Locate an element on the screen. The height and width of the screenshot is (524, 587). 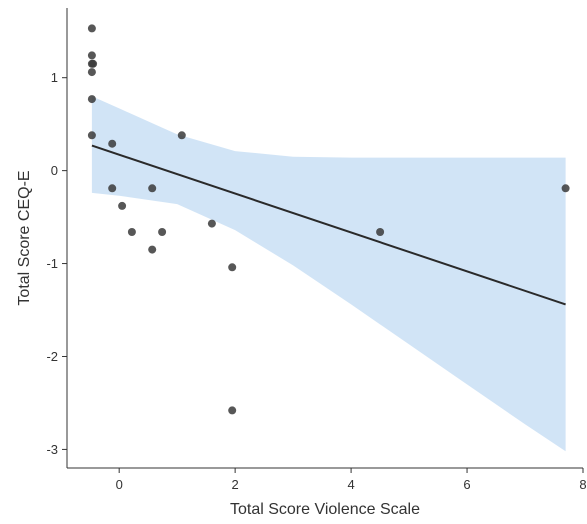
y-axis-title: Total Score CEQ-E is located at coordinates (24, 237).